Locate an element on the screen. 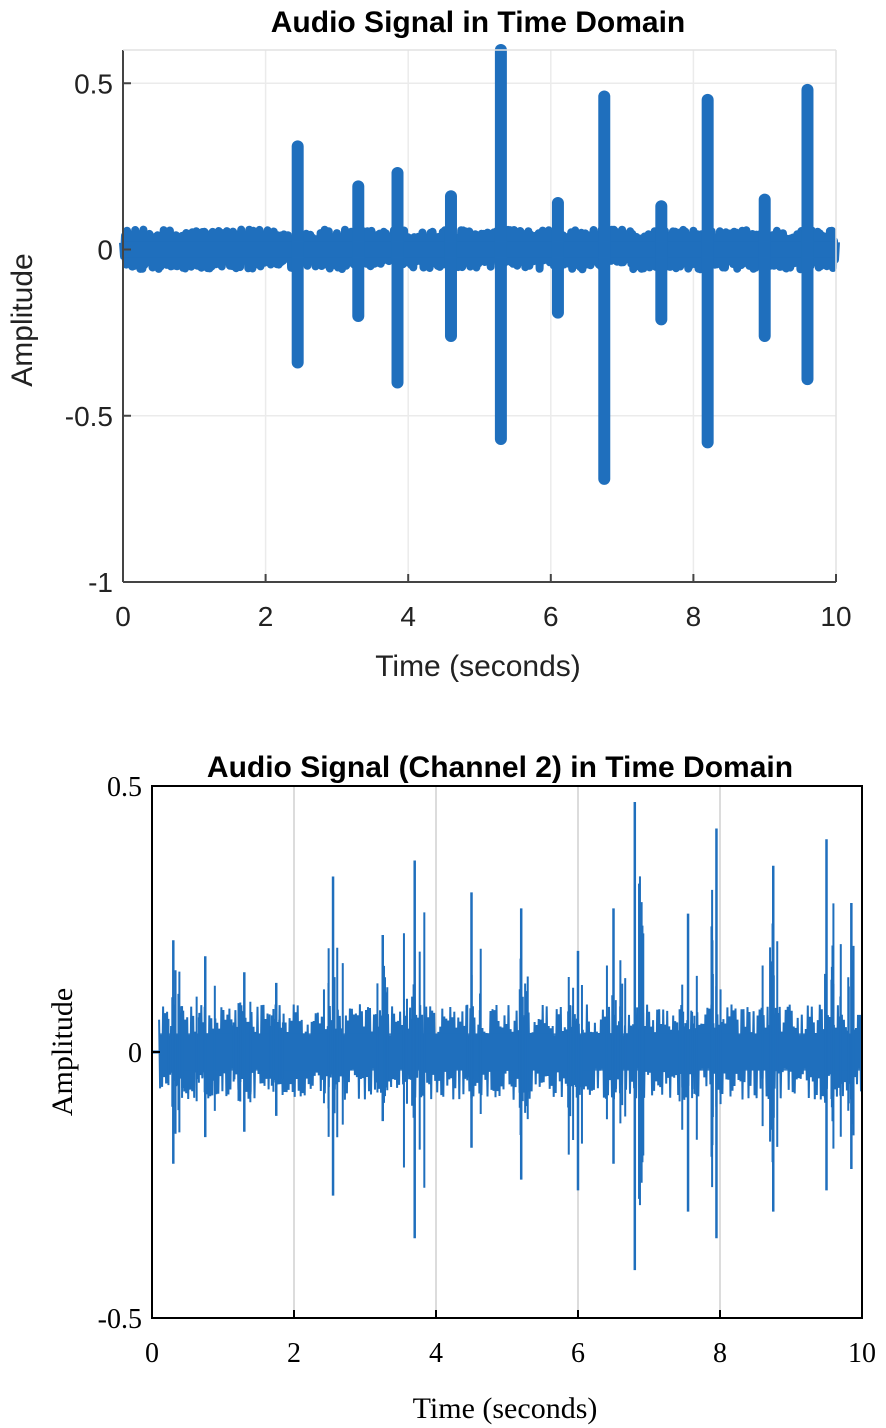 This screenshot has width=886, height=1428. y-tick-label-2: 0 is located at coordinates (105, 250).